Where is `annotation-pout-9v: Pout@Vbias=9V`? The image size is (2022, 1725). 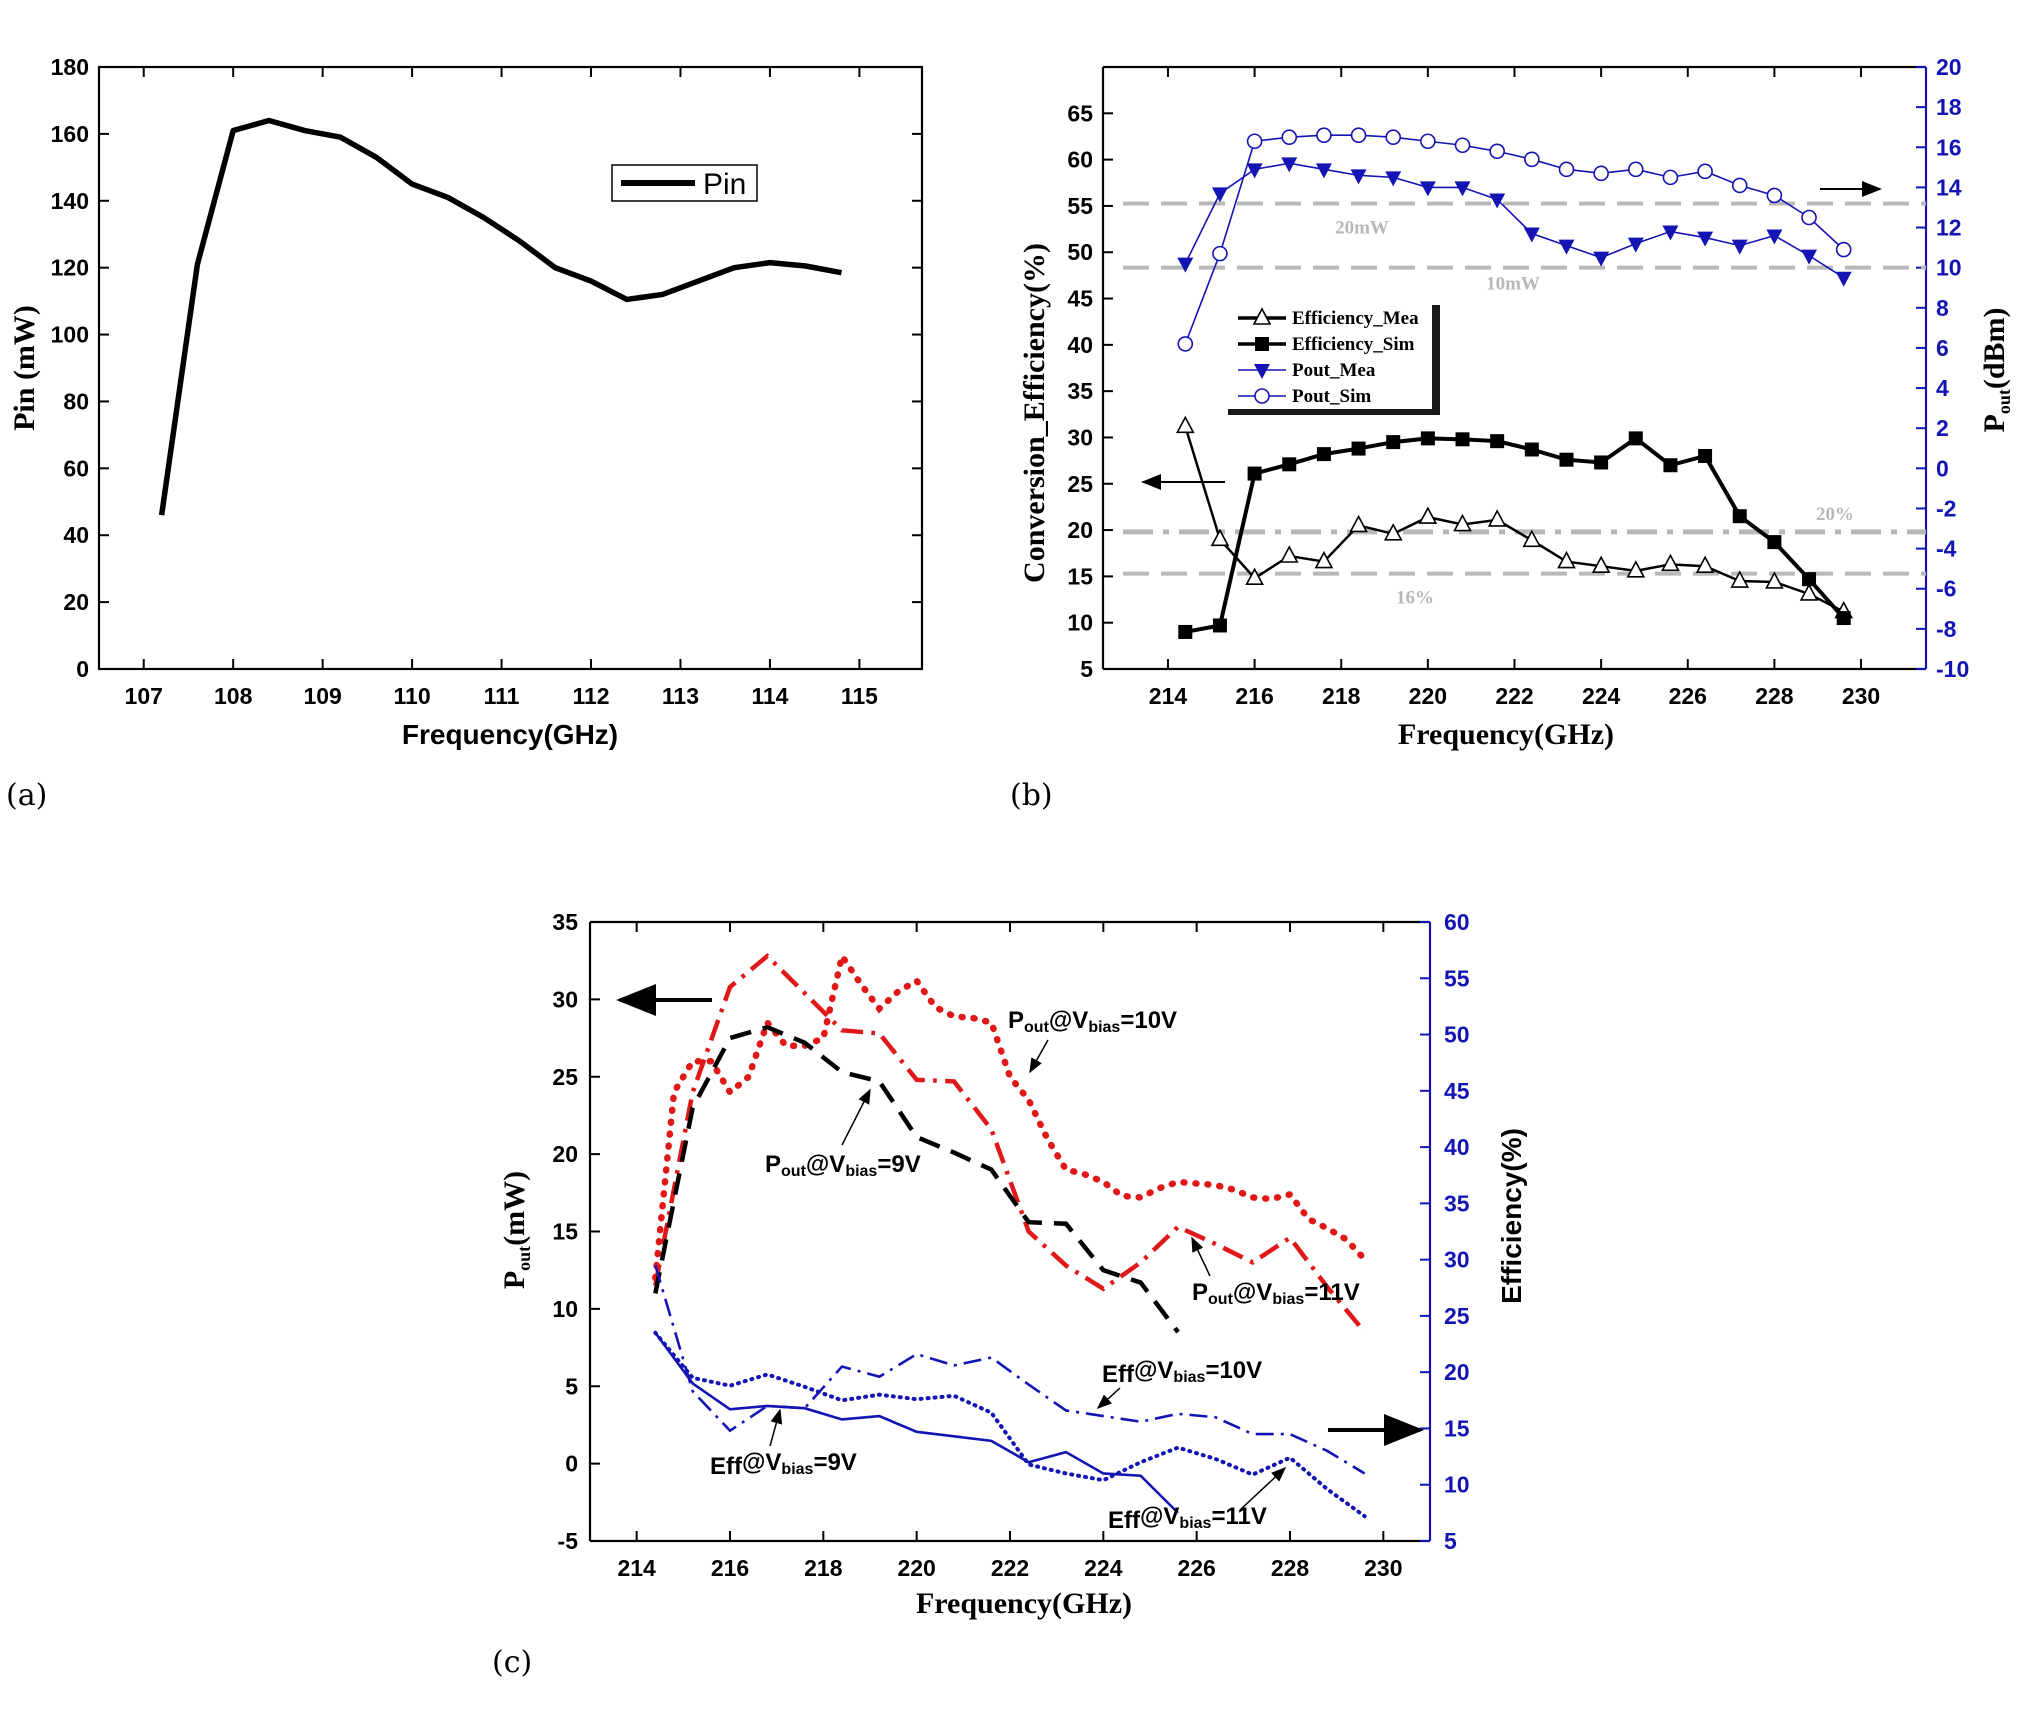 annotation-pout-9v: Pout@Vbias=9V is located at coordinates (843, 1165).